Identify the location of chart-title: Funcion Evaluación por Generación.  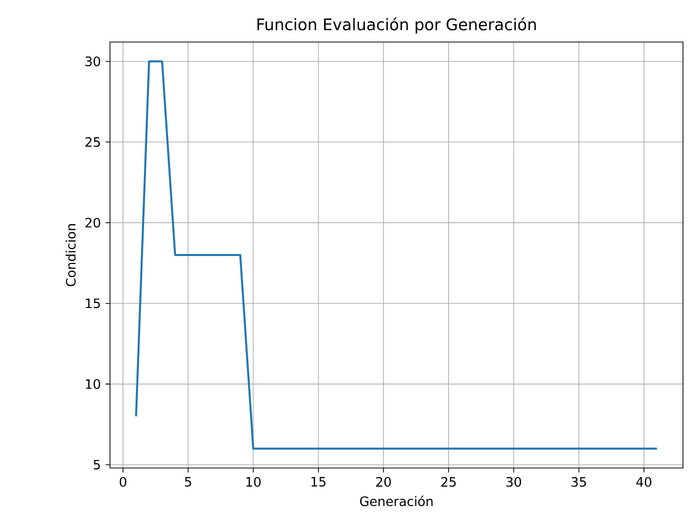
(396, 25).